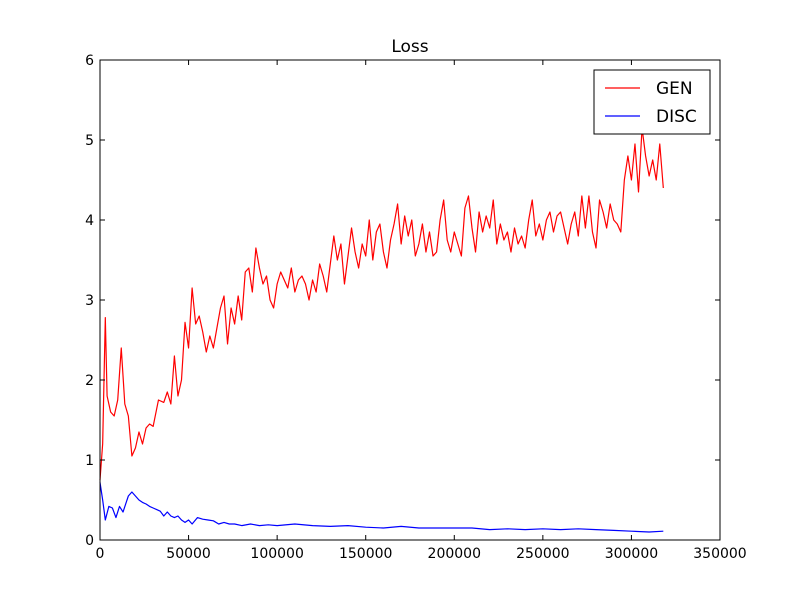 The image size is (800, 600). I want to click on legend-box, so click(652, 102).